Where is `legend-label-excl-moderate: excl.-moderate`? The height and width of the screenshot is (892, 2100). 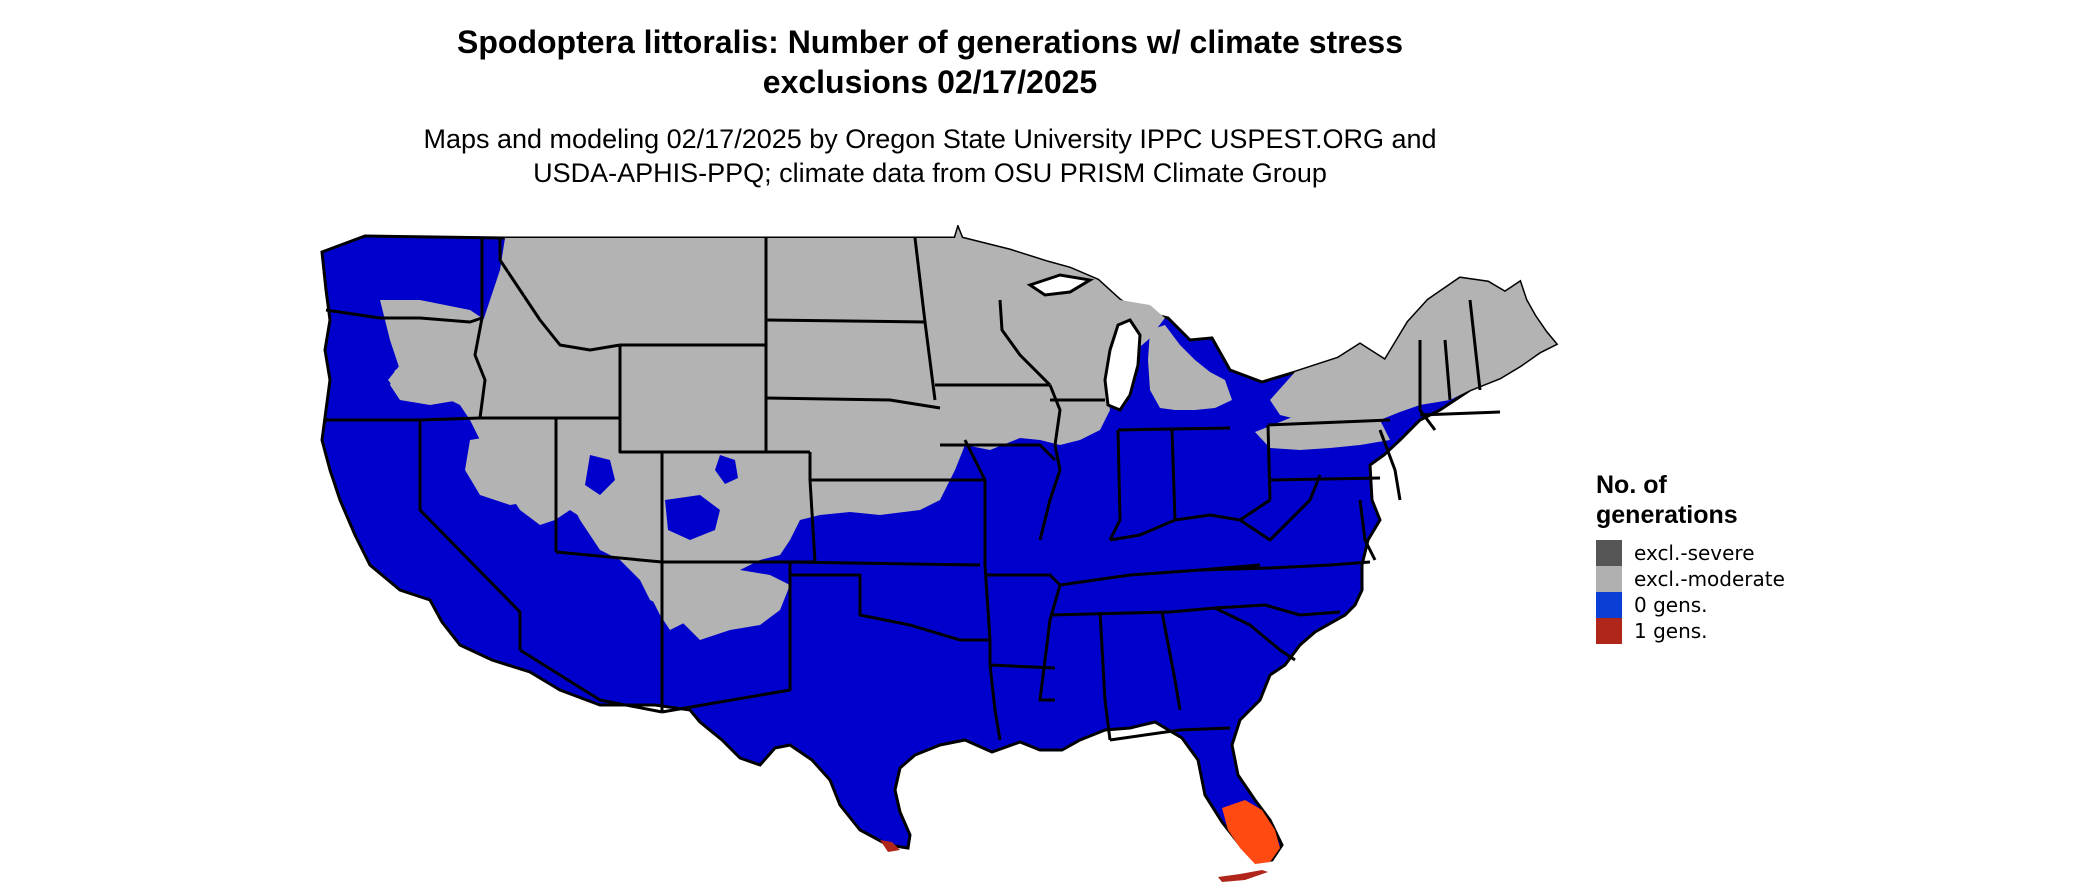
legend-label-excl-moderate: excl.-moderate is located at coordinates (1709, 579).